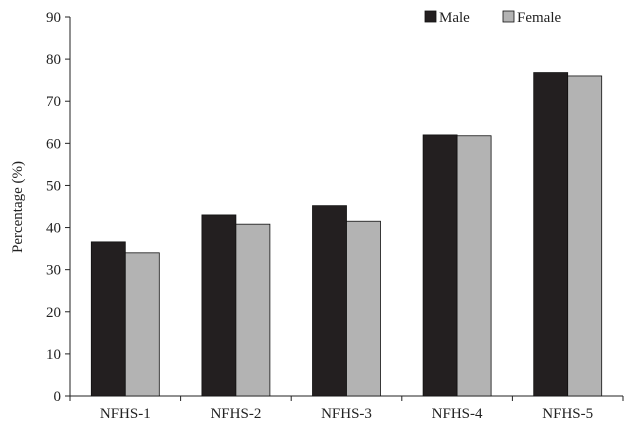 This screenshot has width=635, height=425. I want to click on y-tick-label: 0, so click(58, 397).